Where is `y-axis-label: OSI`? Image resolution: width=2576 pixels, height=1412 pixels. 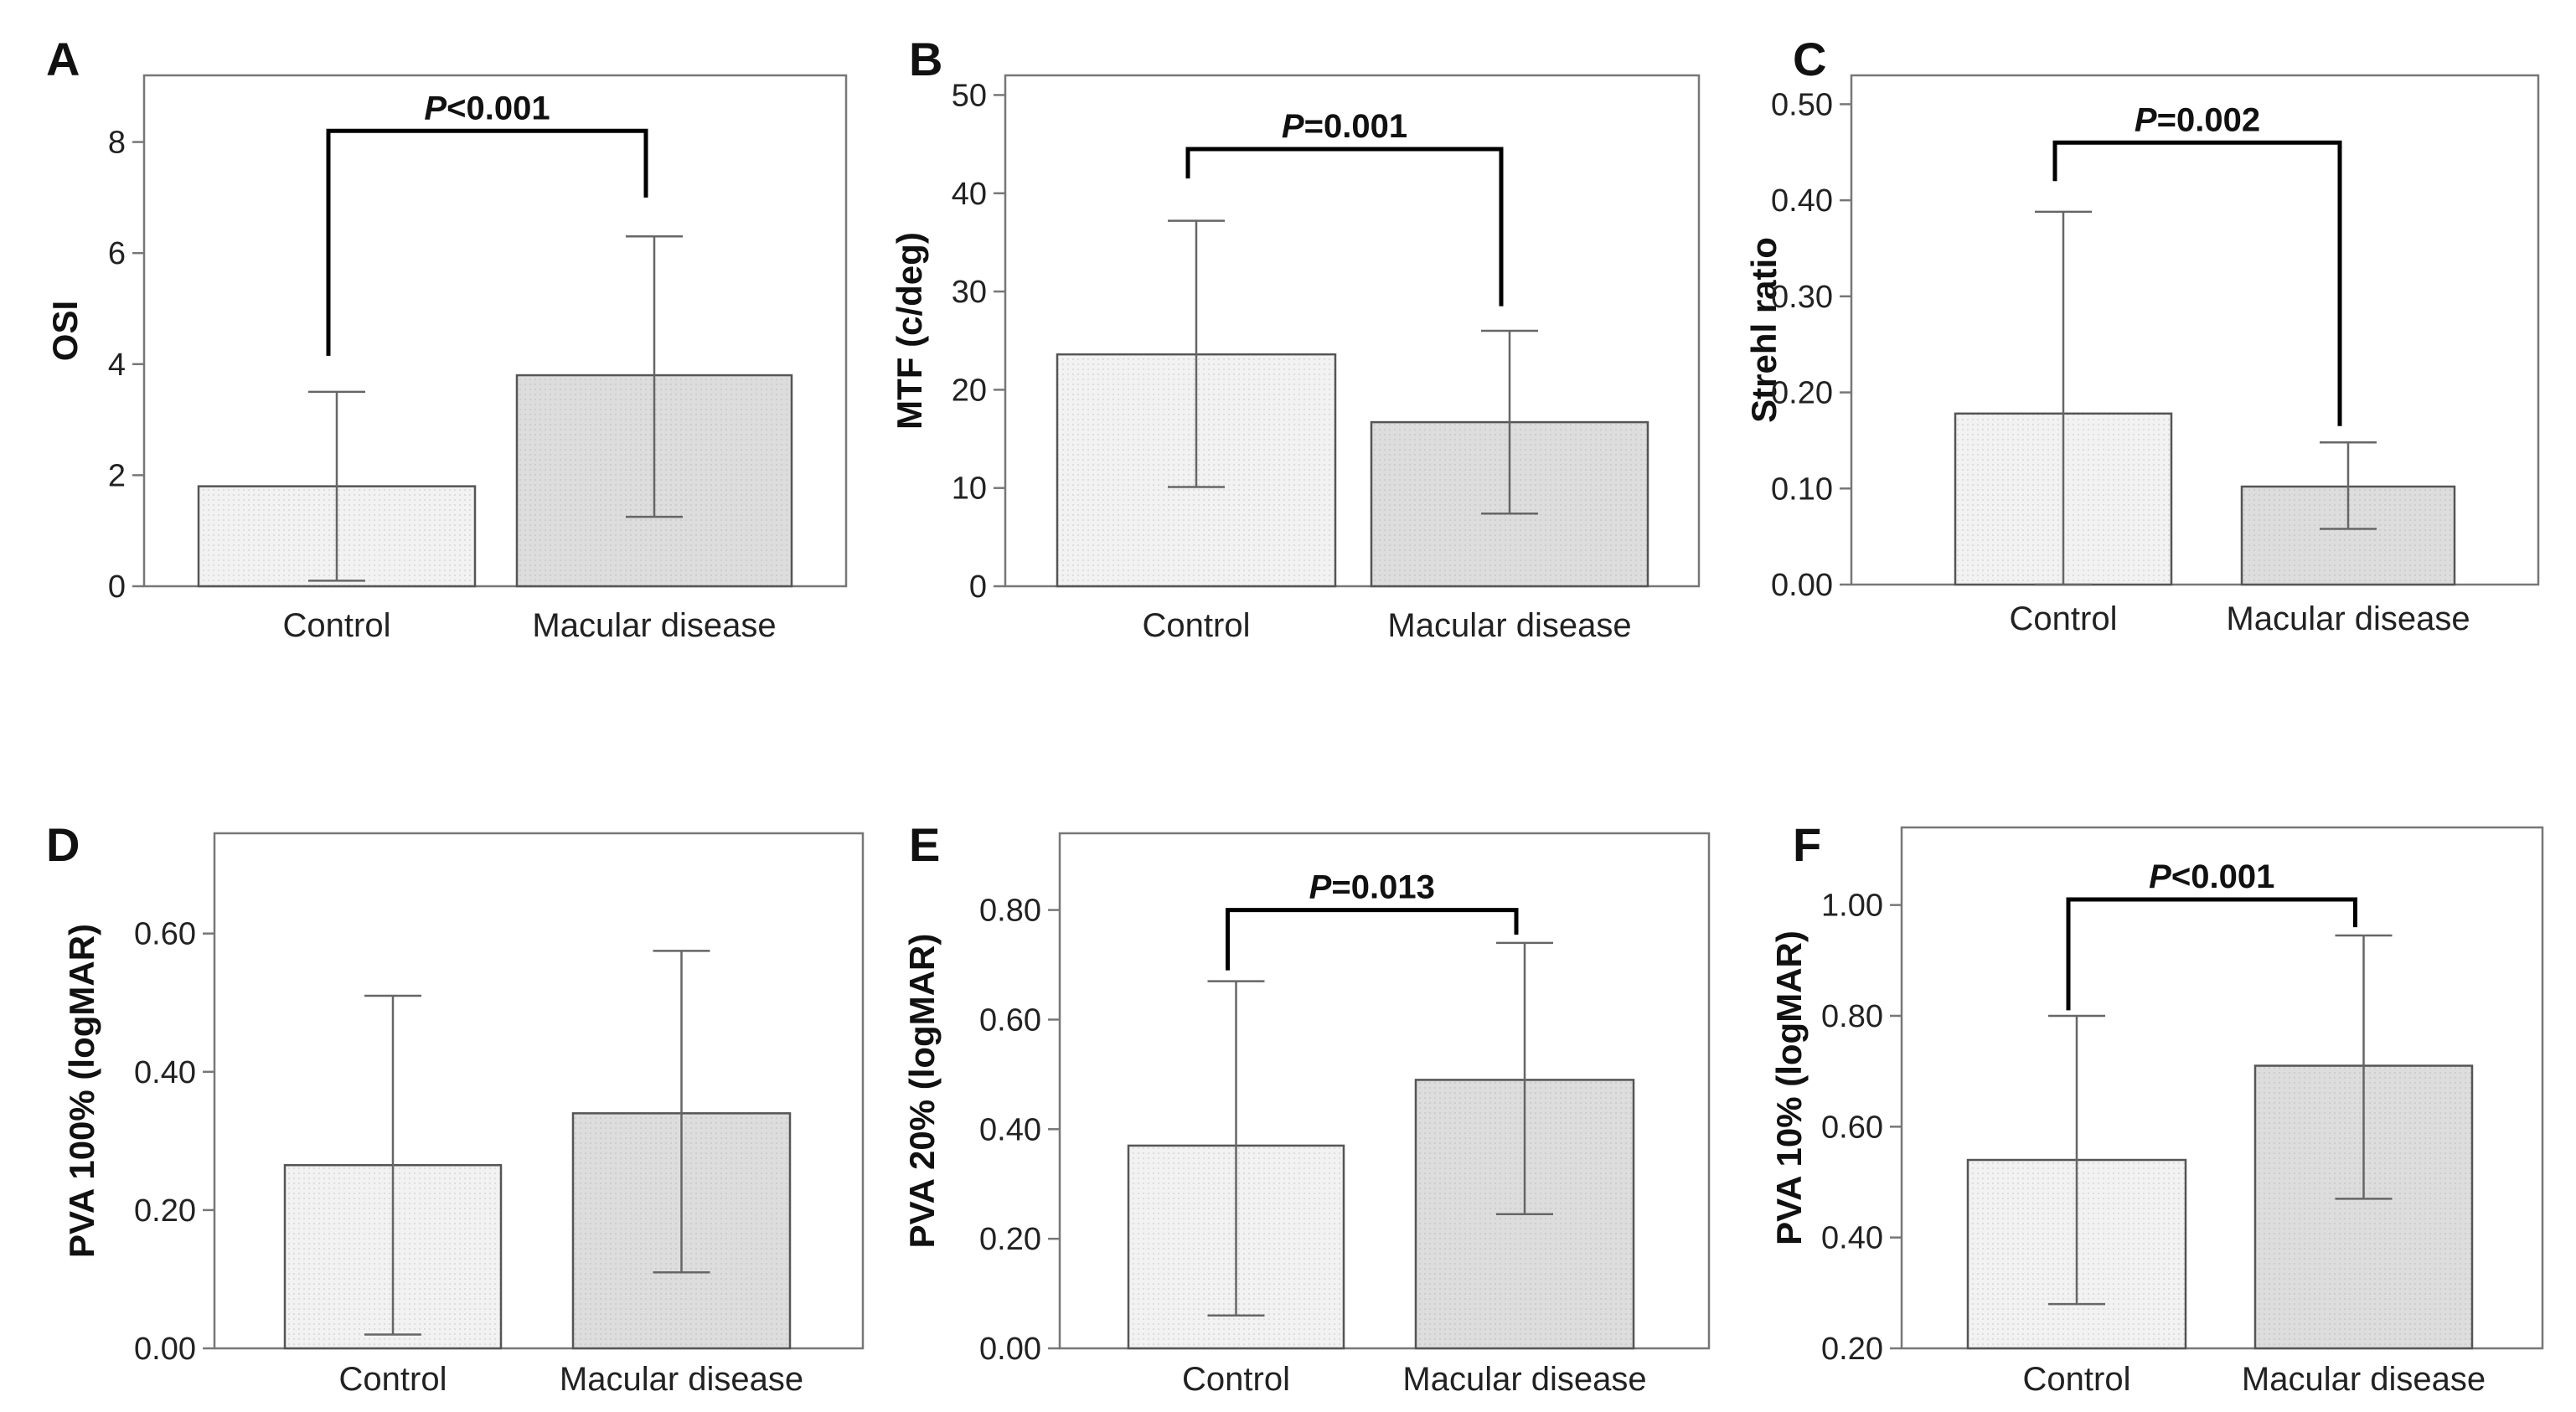 y-axis-label: OSI is located at coordinates (65, 331).